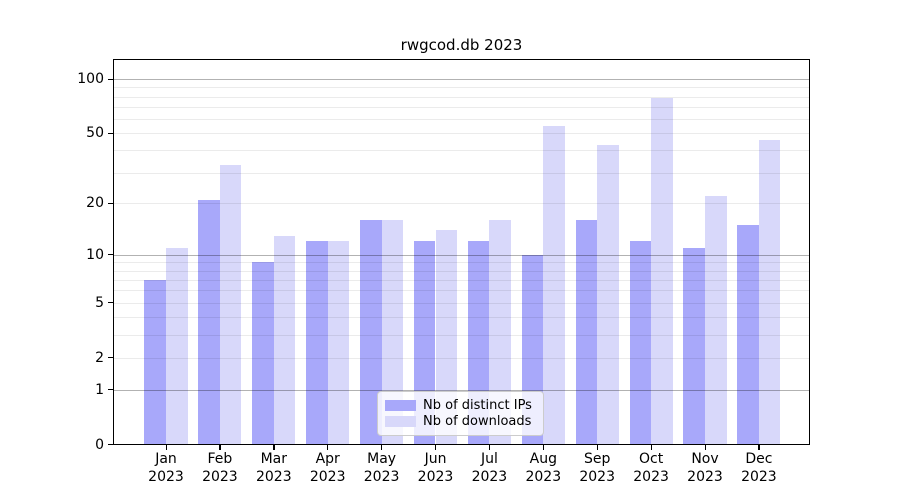 The height and width of the screenshot is (500, 900). I want to click on legend: Nb of distinct IPs Nb of downloads, so click(460, 413).